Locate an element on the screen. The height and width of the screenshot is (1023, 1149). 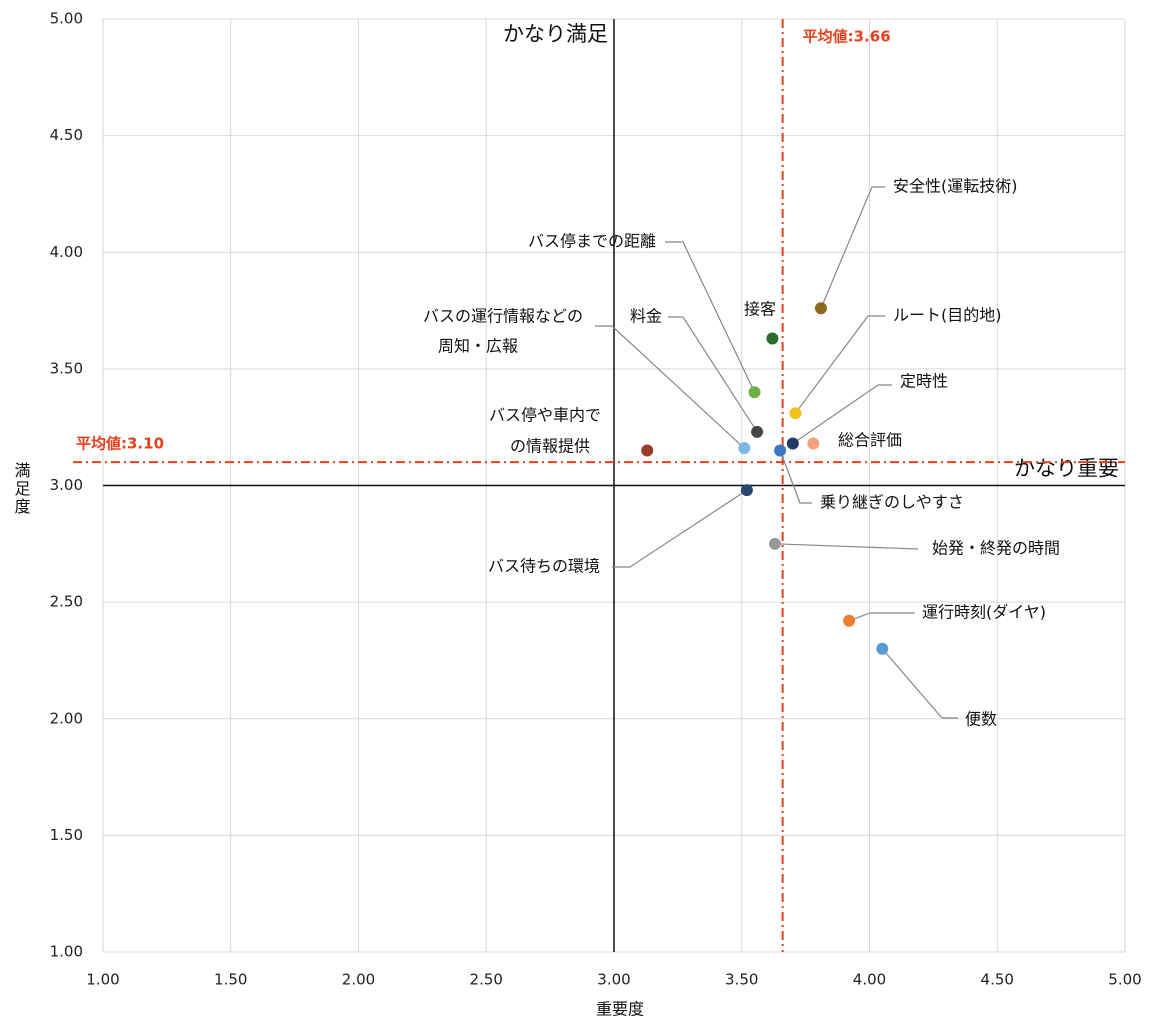
point-label: 接客 is located at coordinates (760, 309).